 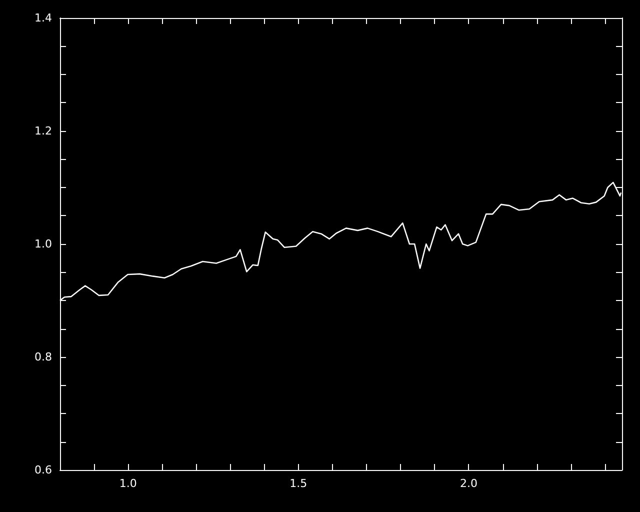 I want to click on x-tick-label: 2.0, so click(x=469, y=483).